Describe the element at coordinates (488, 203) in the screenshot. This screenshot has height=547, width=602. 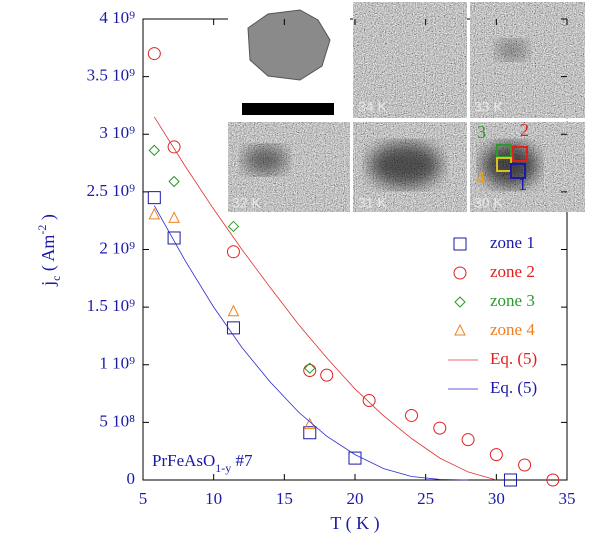
I see `inset-label: 30 K` at that location.